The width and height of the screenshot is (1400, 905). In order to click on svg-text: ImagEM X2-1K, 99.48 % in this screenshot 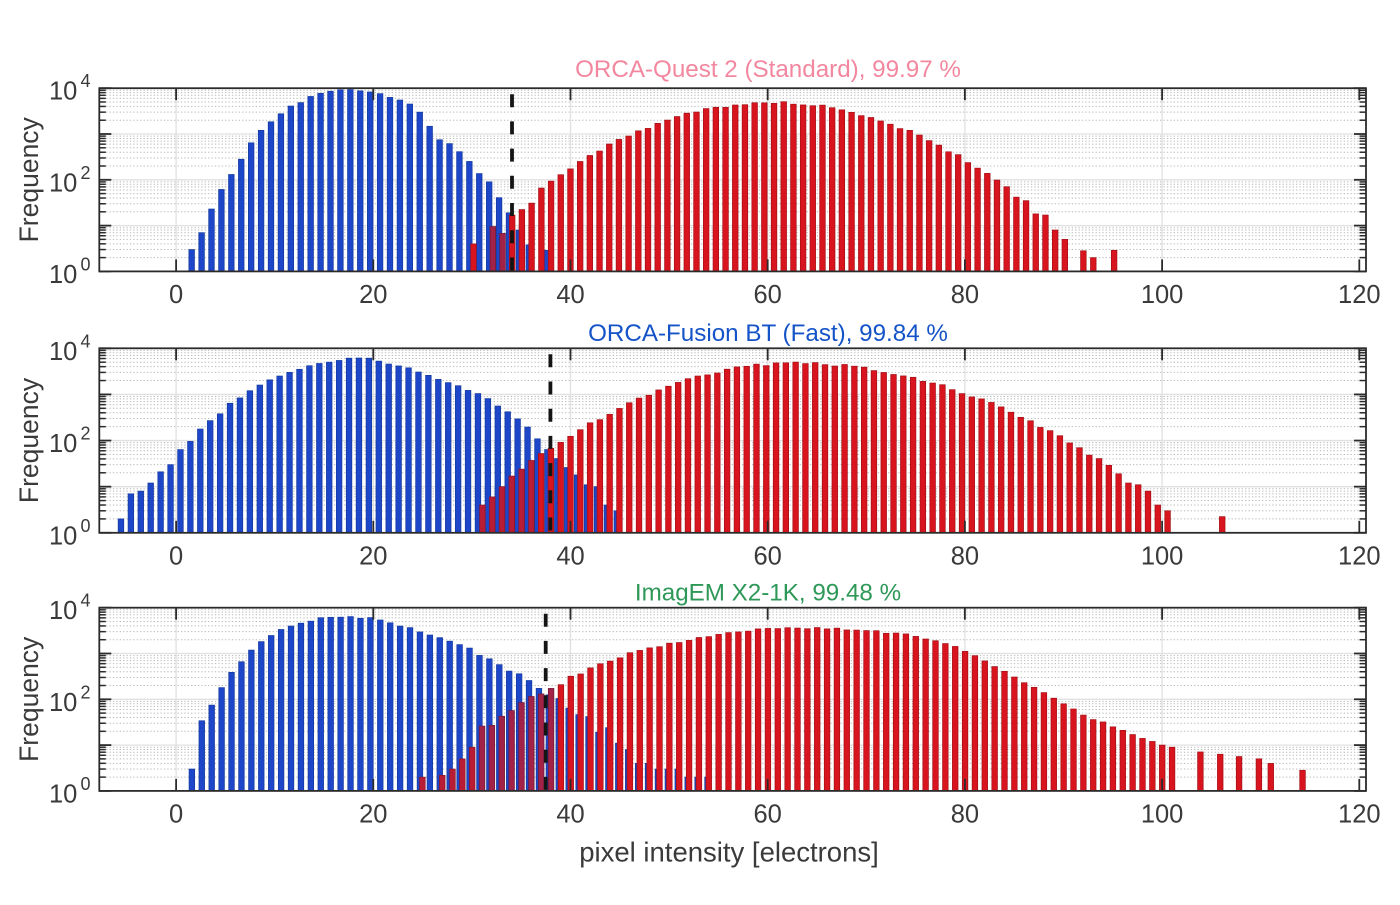, I will do `click(768, 593)`.